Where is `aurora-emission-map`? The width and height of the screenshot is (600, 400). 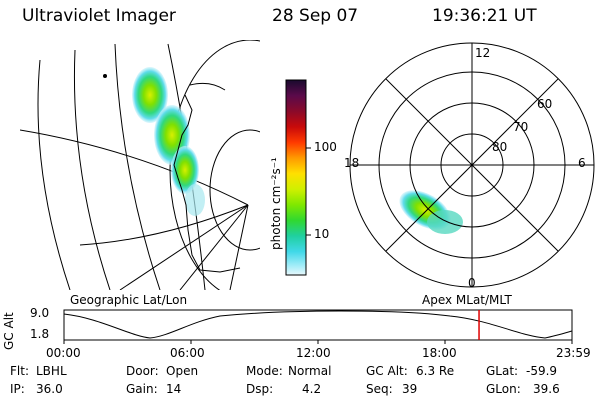 aurora-emission-map is located at coordinates (168, 141).